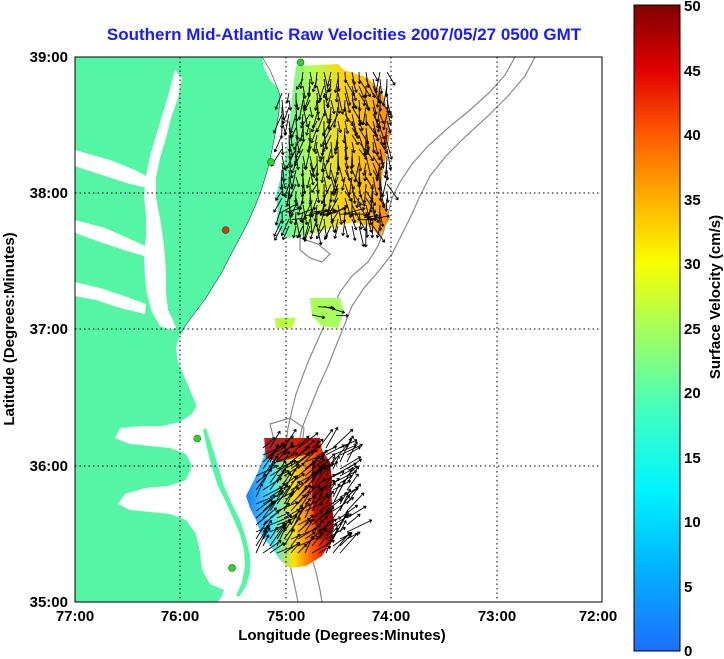 The width and height of the screenshot is (724, 659). What do you see at coordinates (226, 512) in the screenshot?
I see `outer-banks` at bounding box center [226, 512].